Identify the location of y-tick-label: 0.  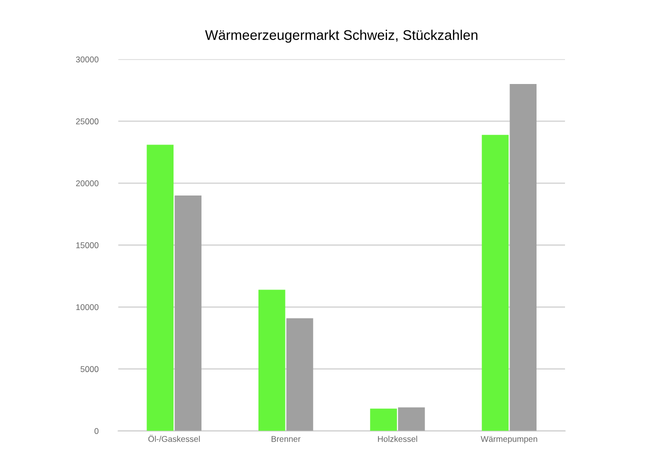
(96, 431).